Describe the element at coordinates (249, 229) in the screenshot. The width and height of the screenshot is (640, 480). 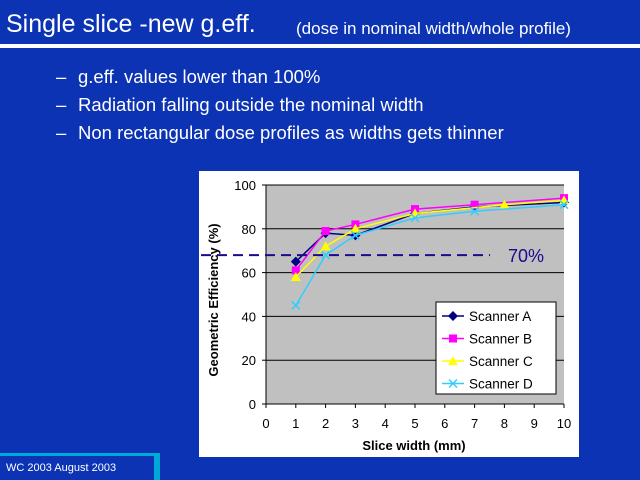
I see `y-tick-label: 80` at that location.